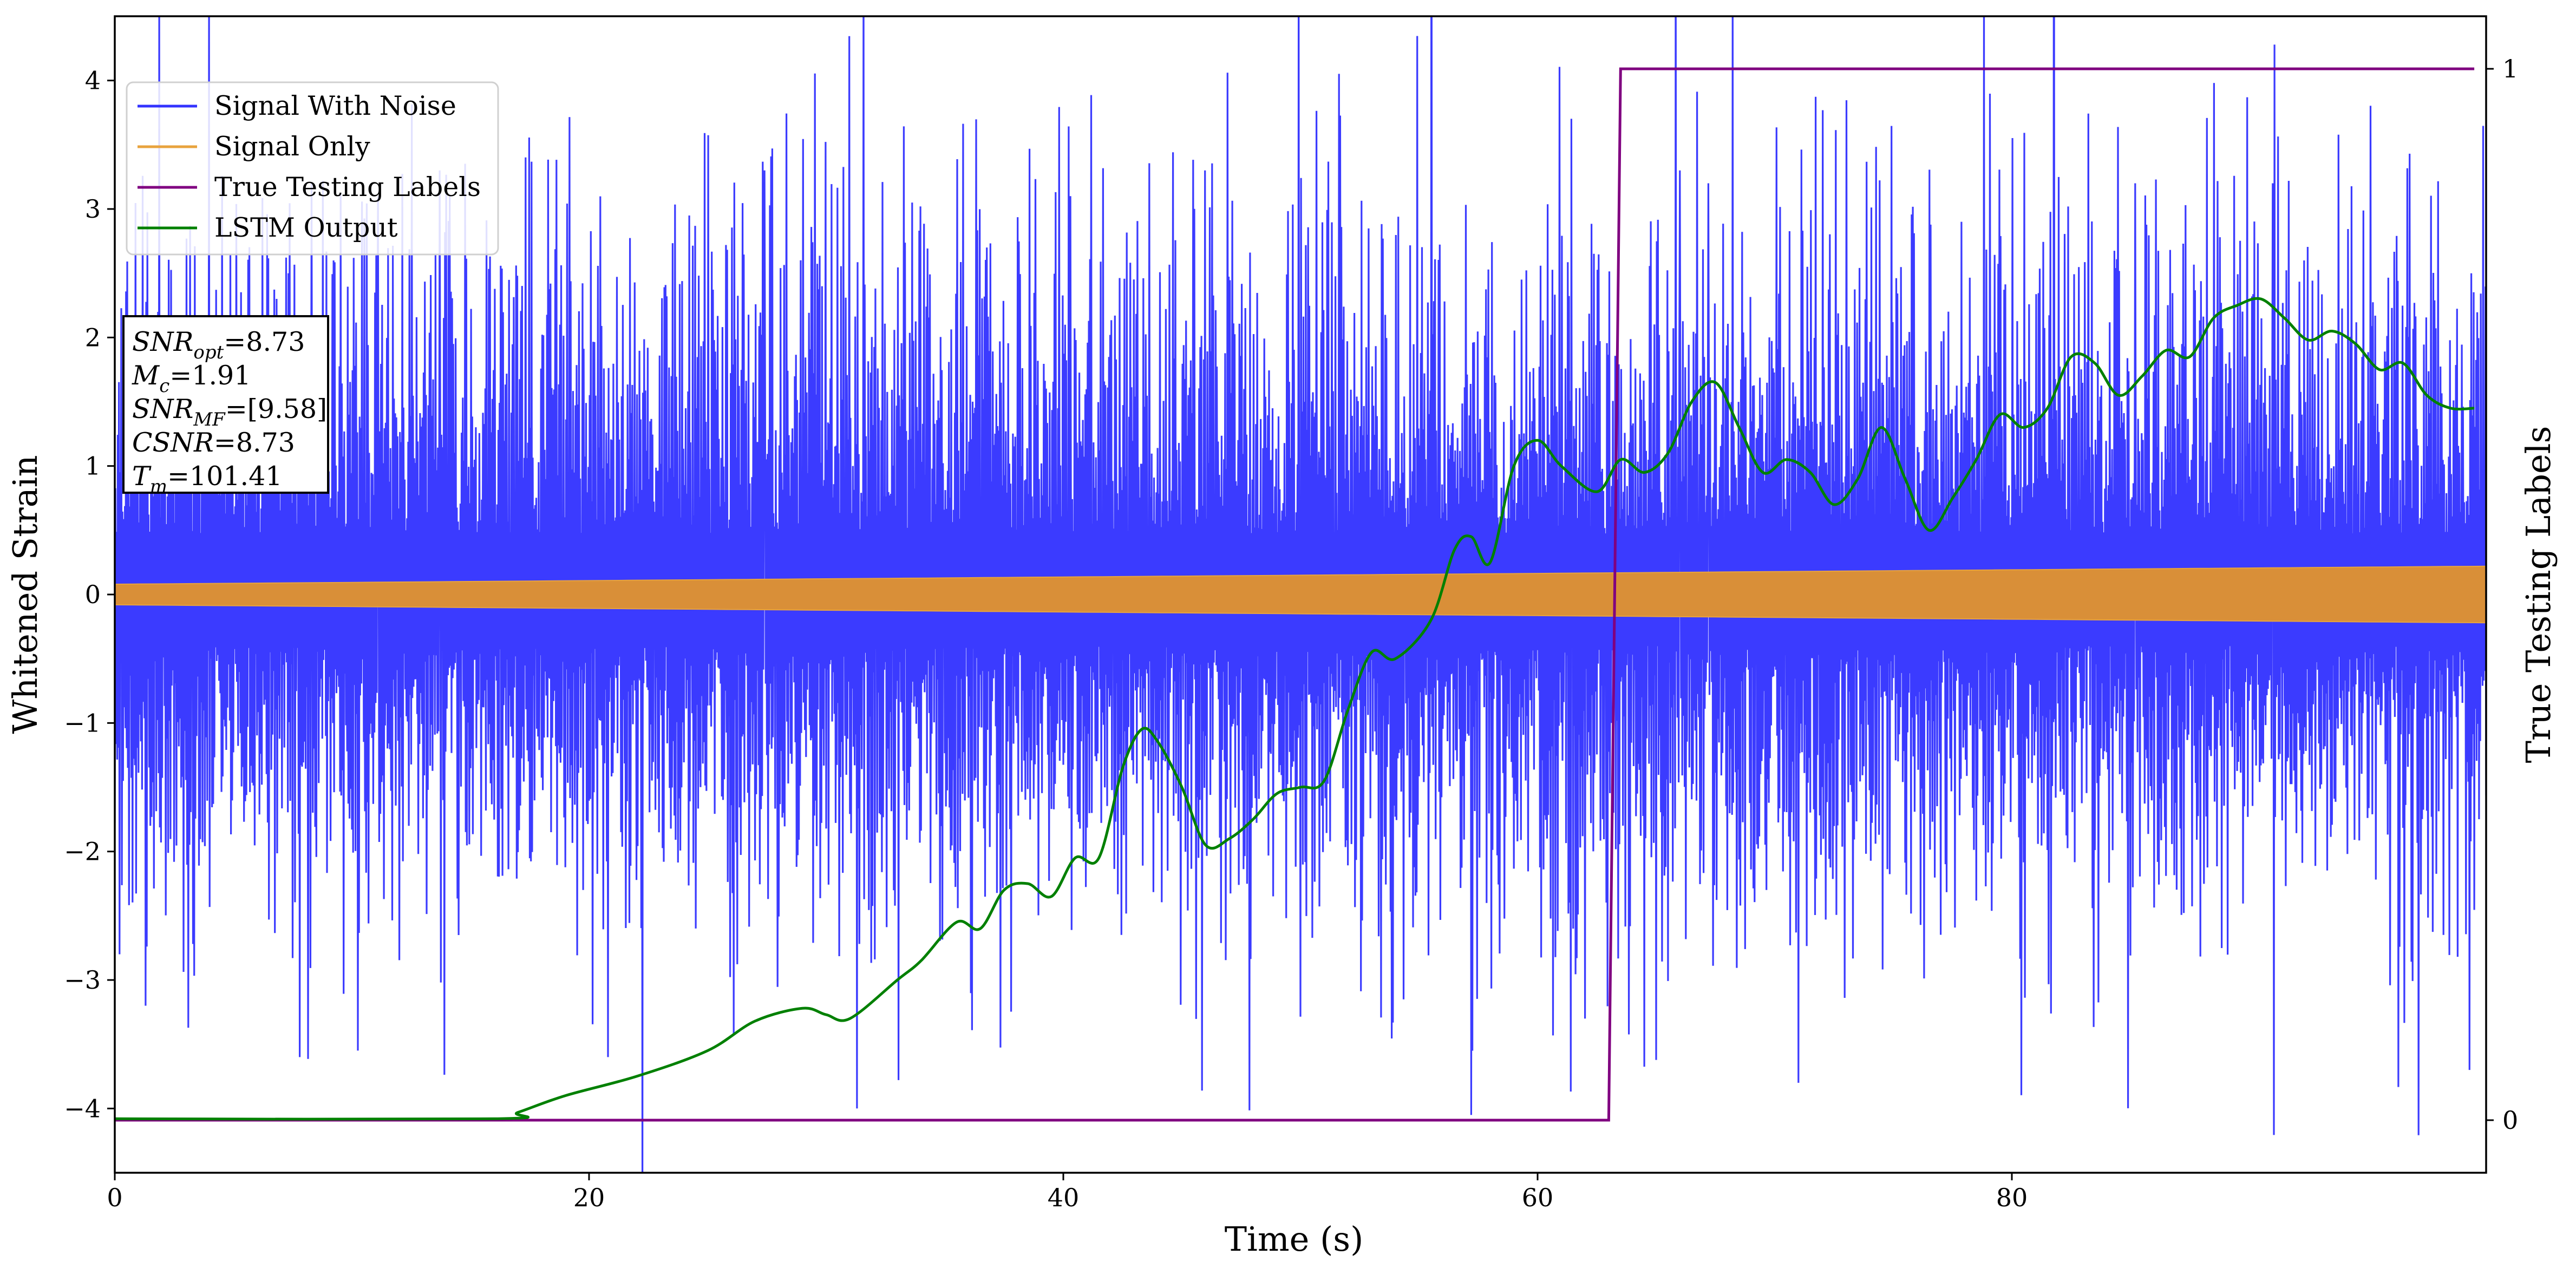  I want to click on stats-box-frame, so click(225, 404).